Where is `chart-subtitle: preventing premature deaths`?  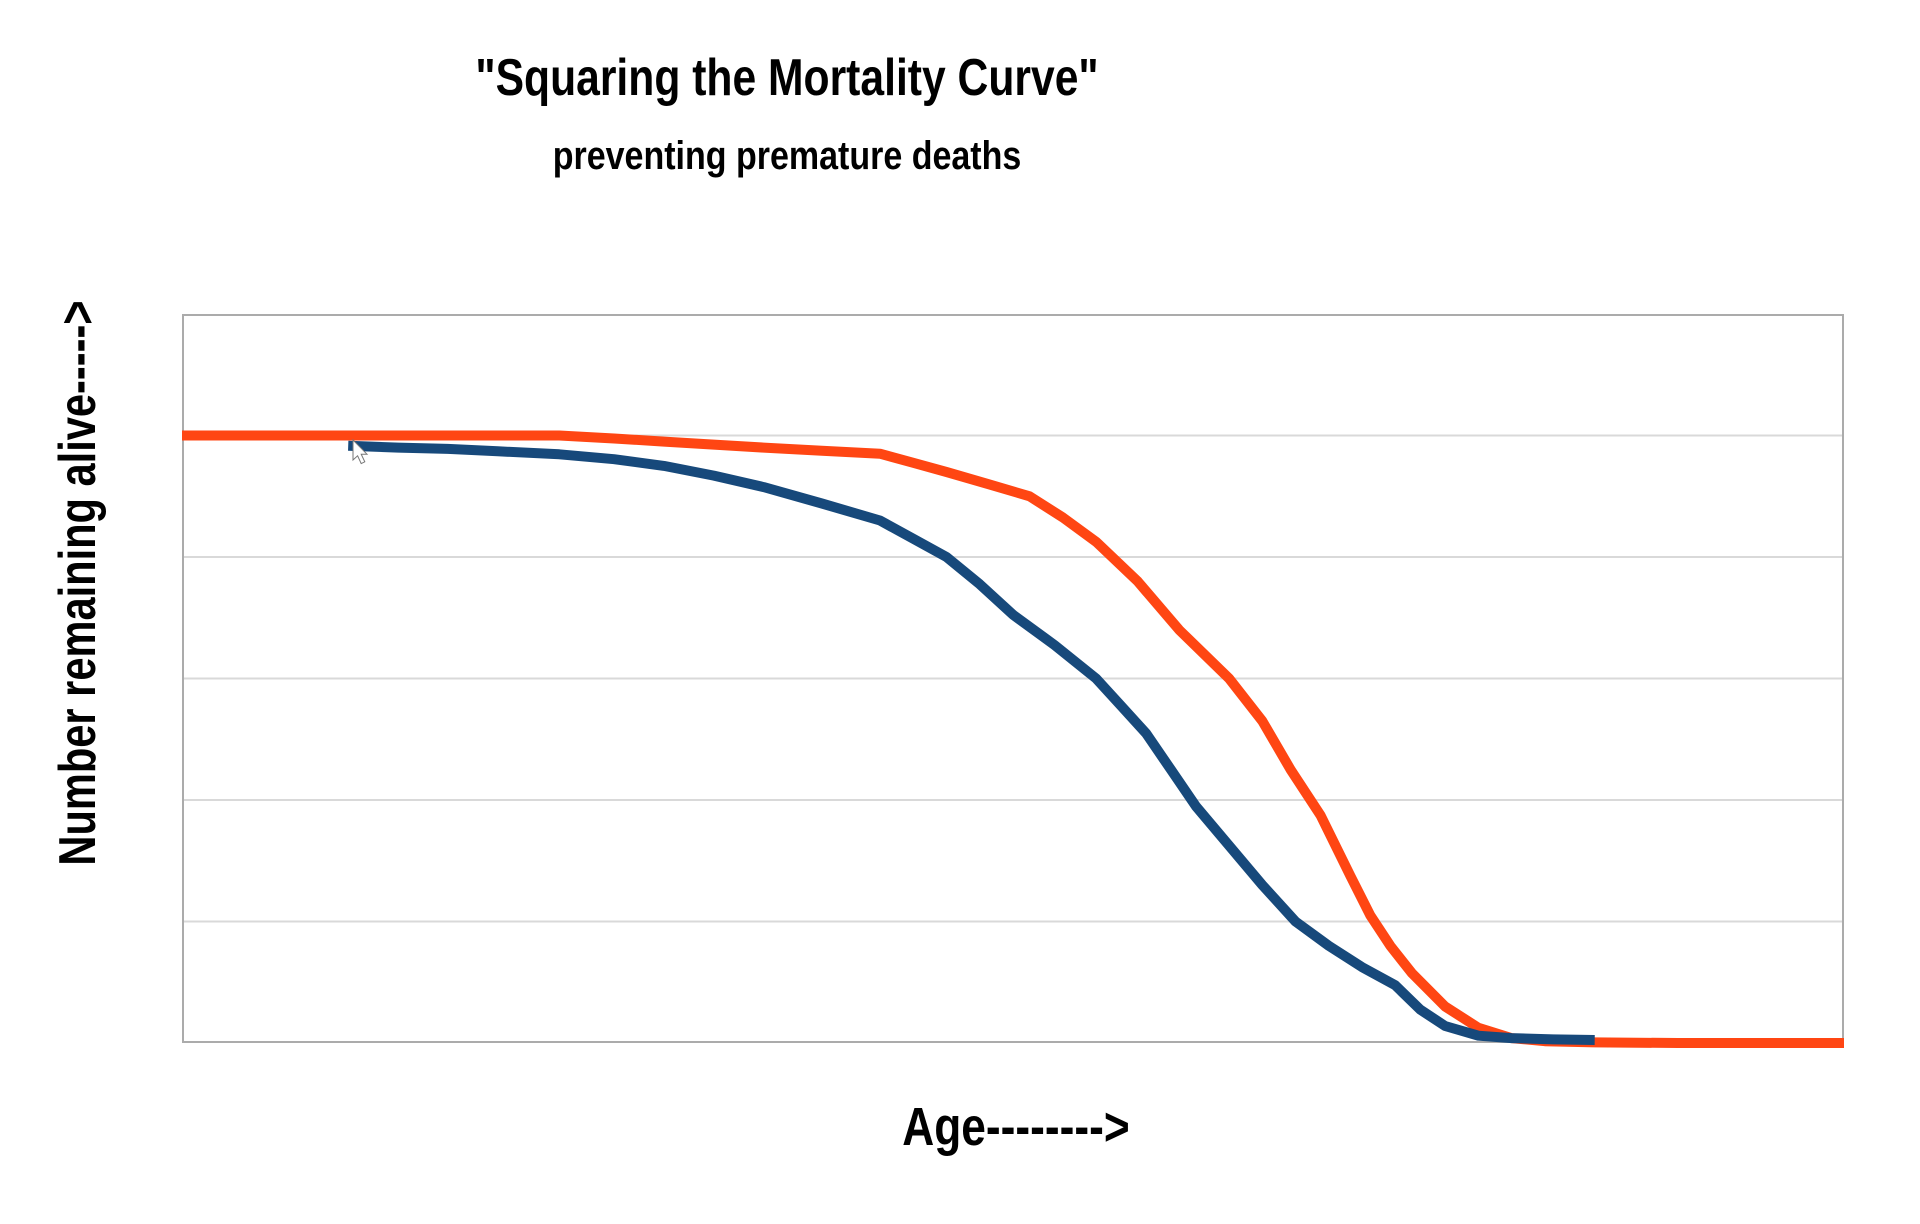
chart-subtitle: preventing premature deaths is located at coordinates (787, 156).